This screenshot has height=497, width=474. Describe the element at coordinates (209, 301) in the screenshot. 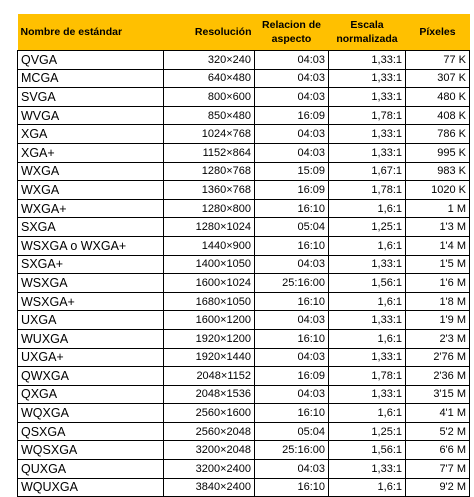

I see `cell-resolution: 1680×1050` at that location.